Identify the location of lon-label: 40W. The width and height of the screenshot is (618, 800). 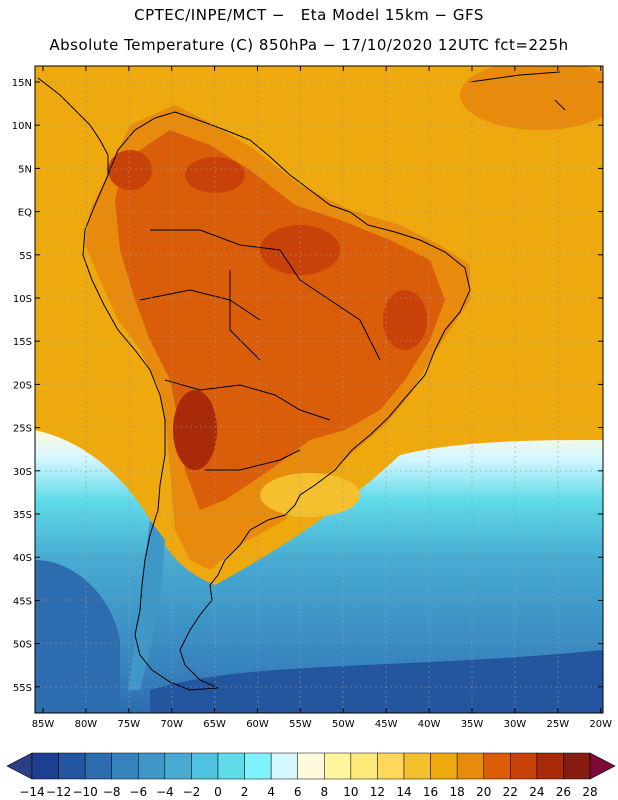
(429, 724).